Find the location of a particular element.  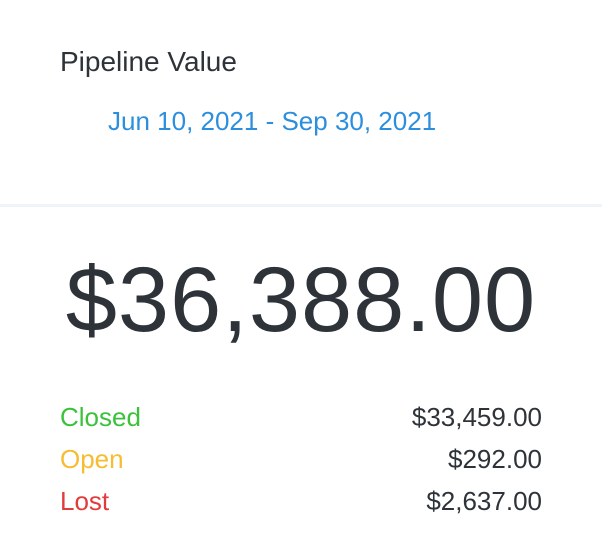

row-label: Closed is located at coordinates (100, 417).